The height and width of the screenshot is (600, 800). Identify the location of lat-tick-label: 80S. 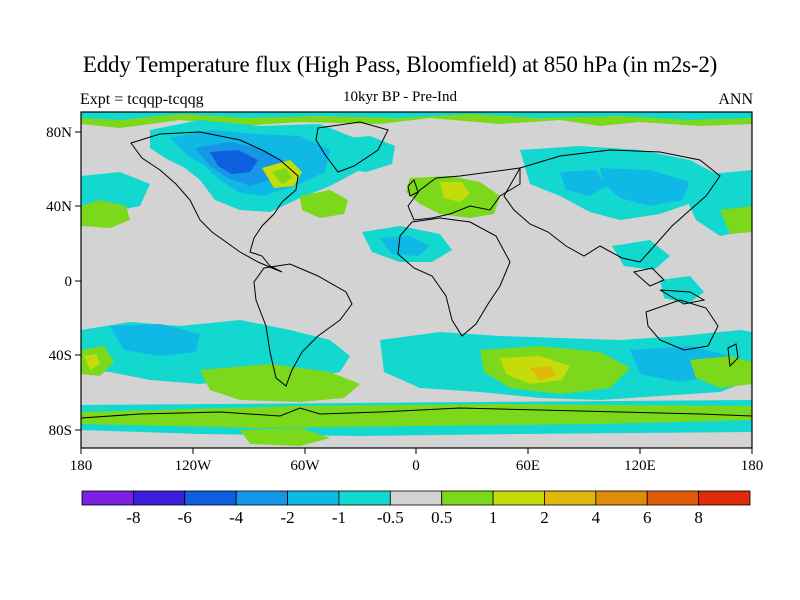
(60, 431).